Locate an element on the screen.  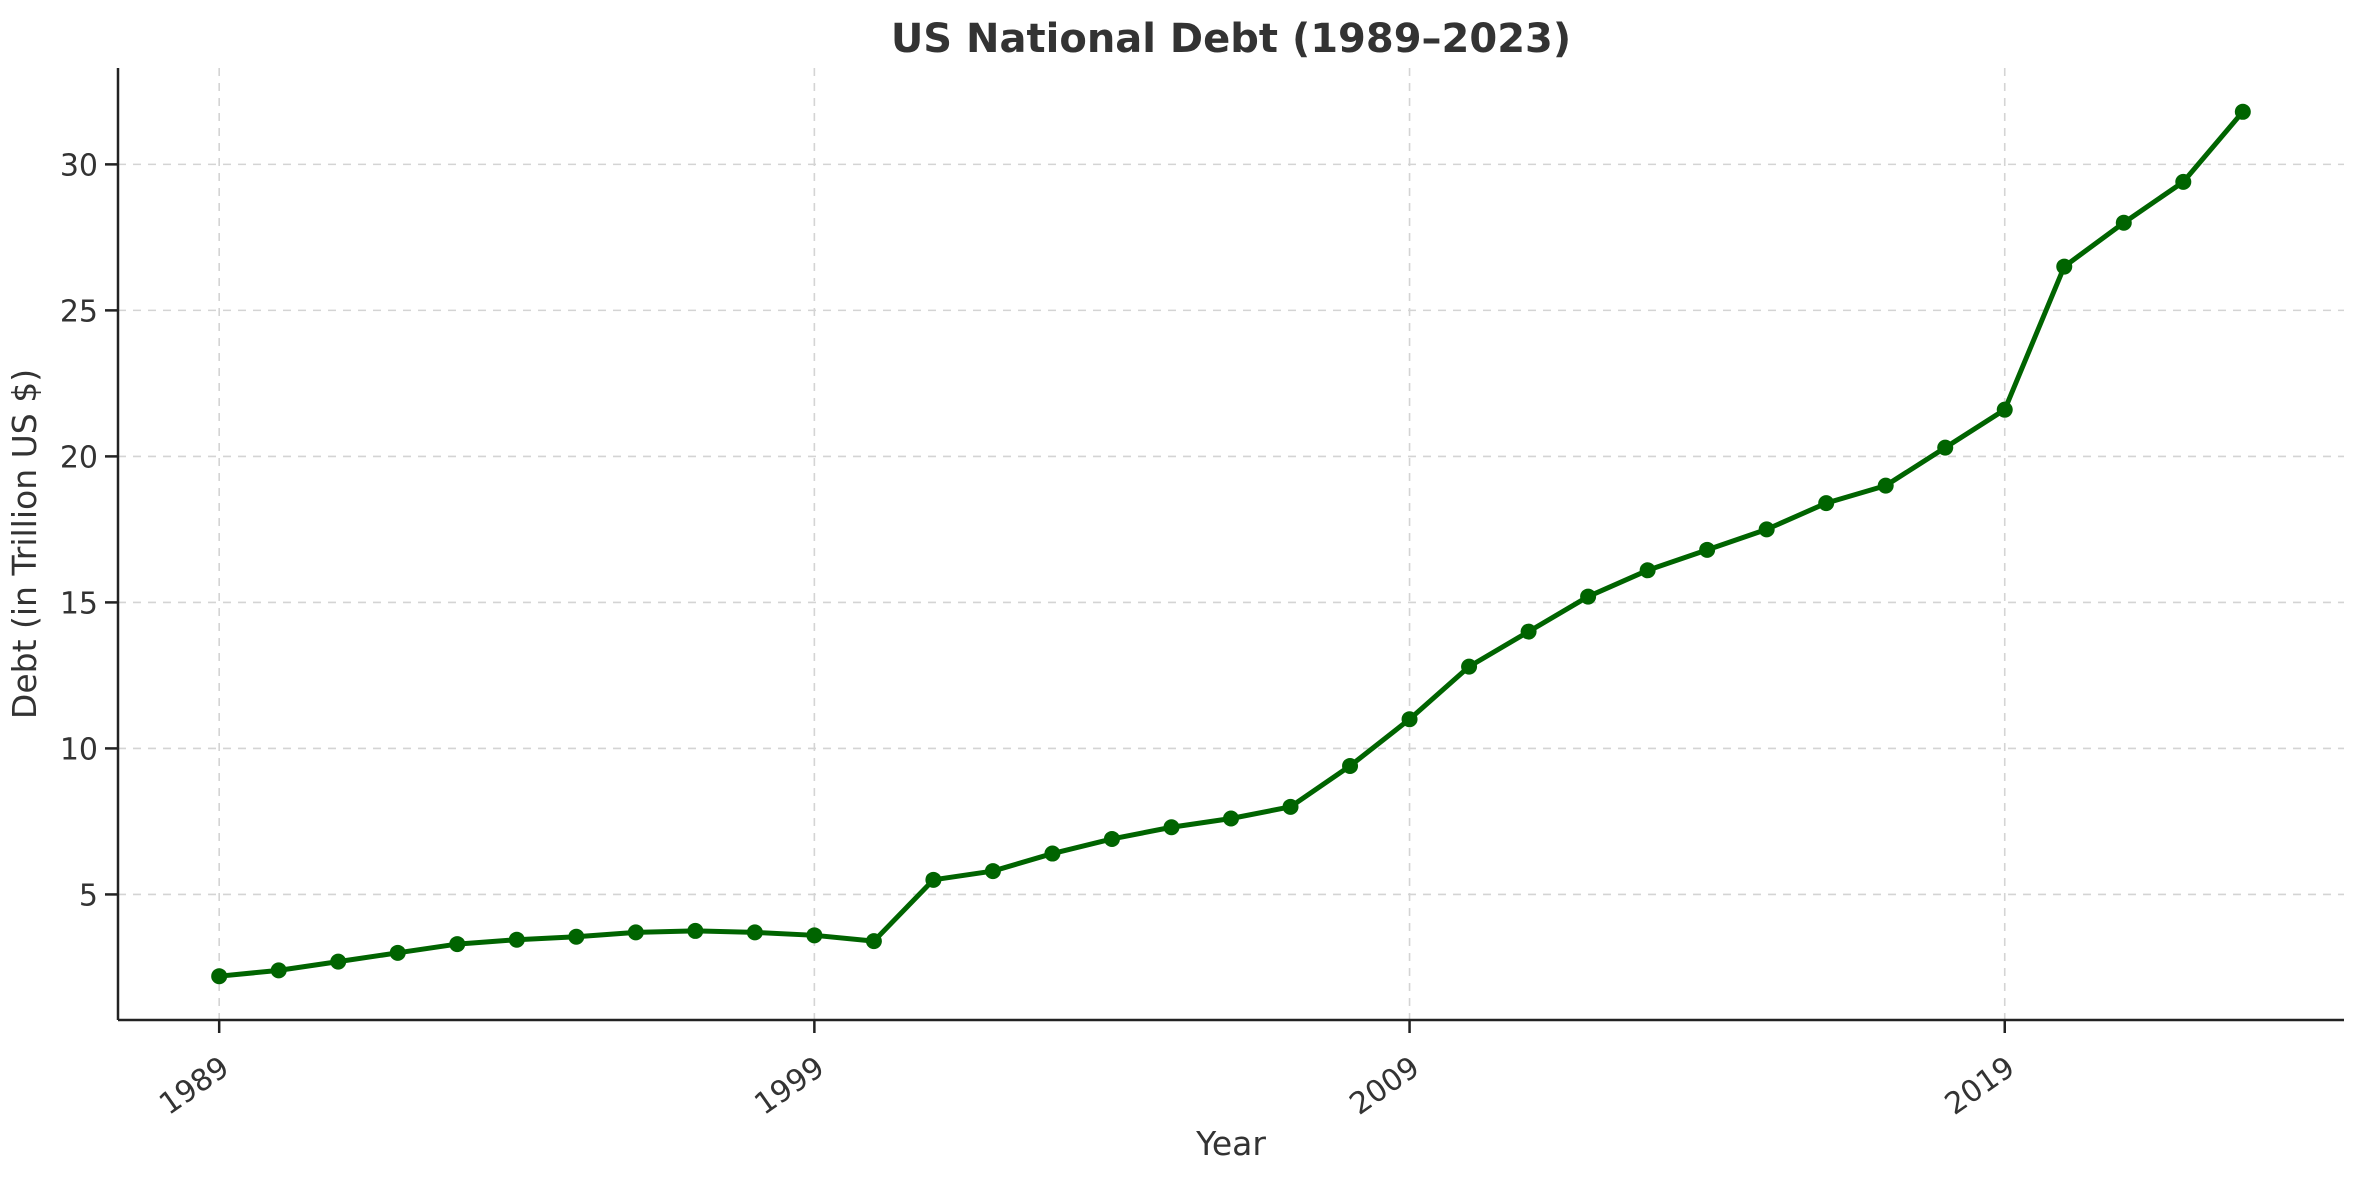
y-tick-label: 10 is located at coordinates (79, 749).